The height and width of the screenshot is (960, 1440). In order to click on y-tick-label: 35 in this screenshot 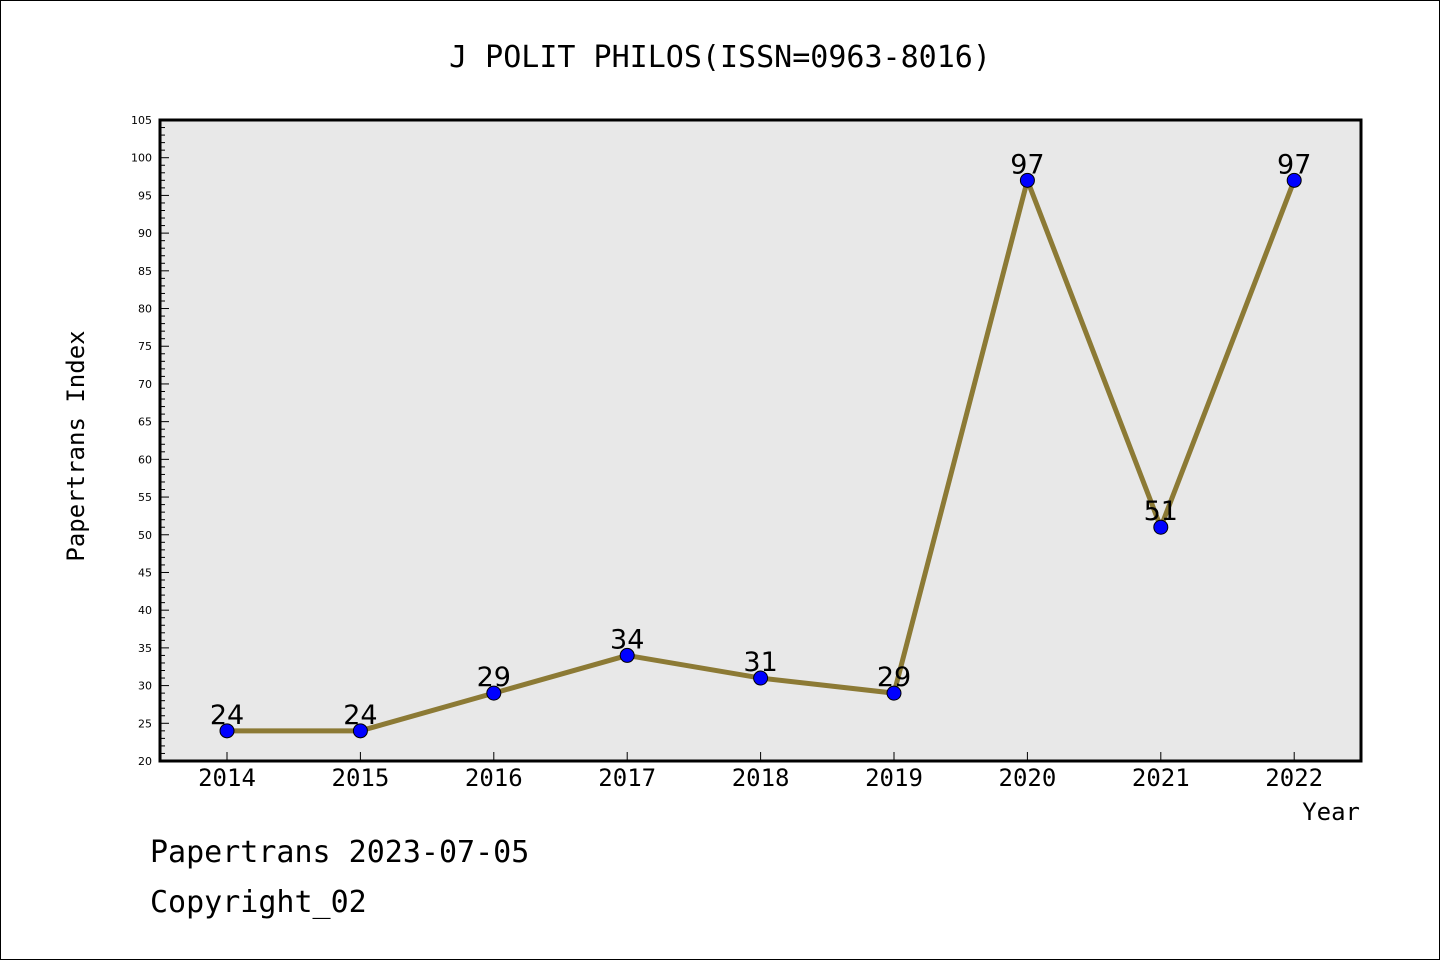, I will do `click(145, 648)`.